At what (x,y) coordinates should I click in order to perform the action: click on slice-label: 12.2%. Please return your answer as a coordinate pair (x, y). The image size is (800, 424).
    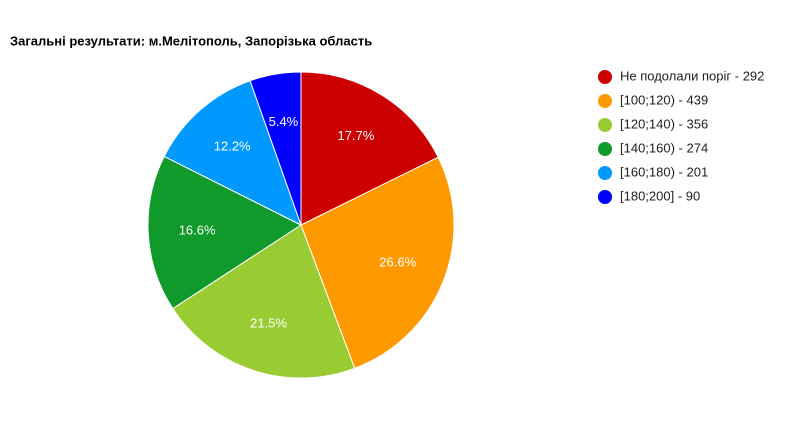
    Looking at the image, I should click on (232, 145).